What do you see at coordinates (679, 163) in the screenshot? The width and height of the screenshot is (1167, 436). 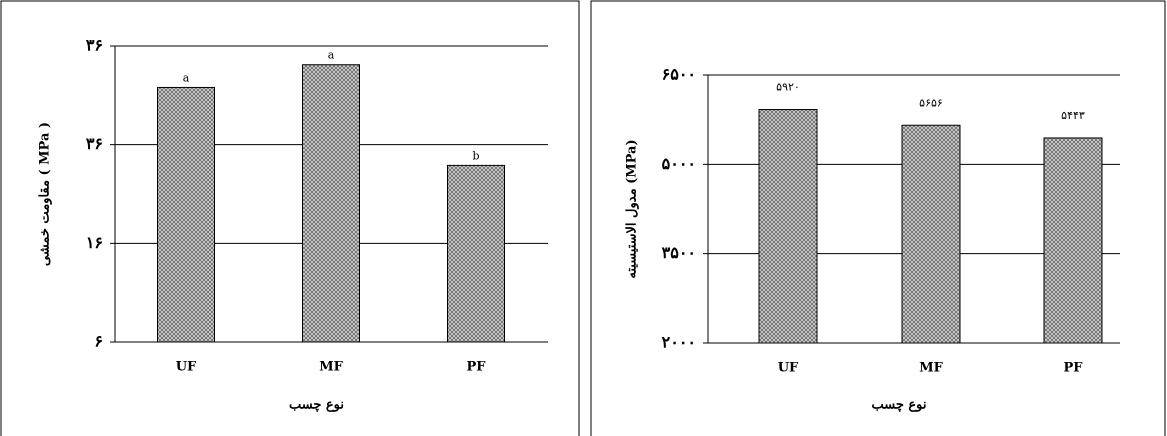 I see `y-tick-label: ۵۰۰۰` at bounding box center [679, 163].